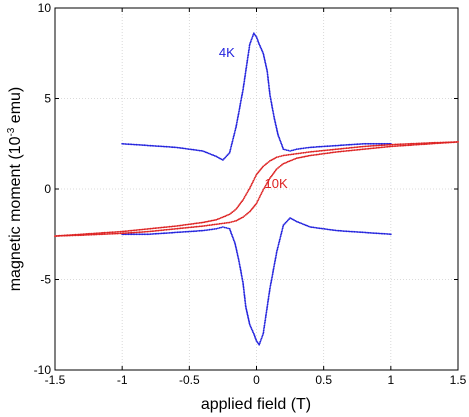 This screenshot has height=417, width=469. I want to click on x-tick-label: 0, so click(256, 380).